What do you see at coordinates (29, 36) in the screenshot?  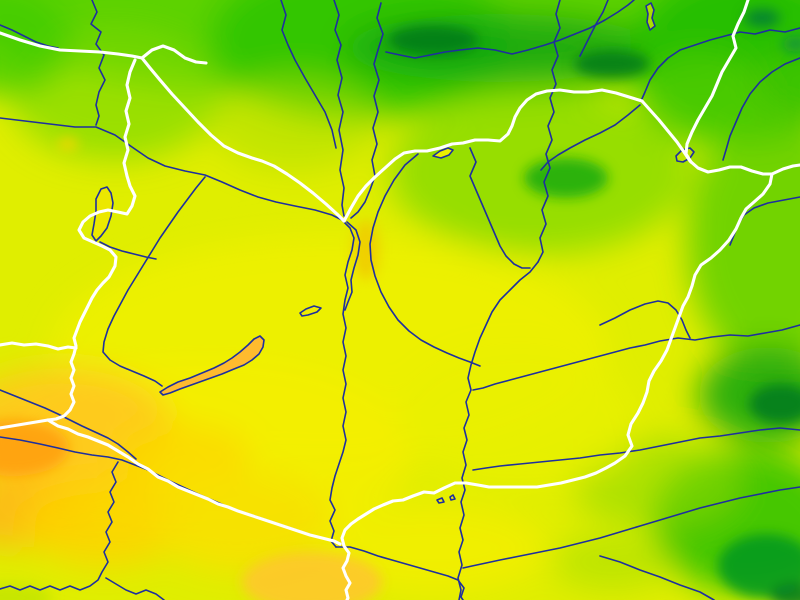 I see `nw-corner-river` at bounding box center [29, 36].